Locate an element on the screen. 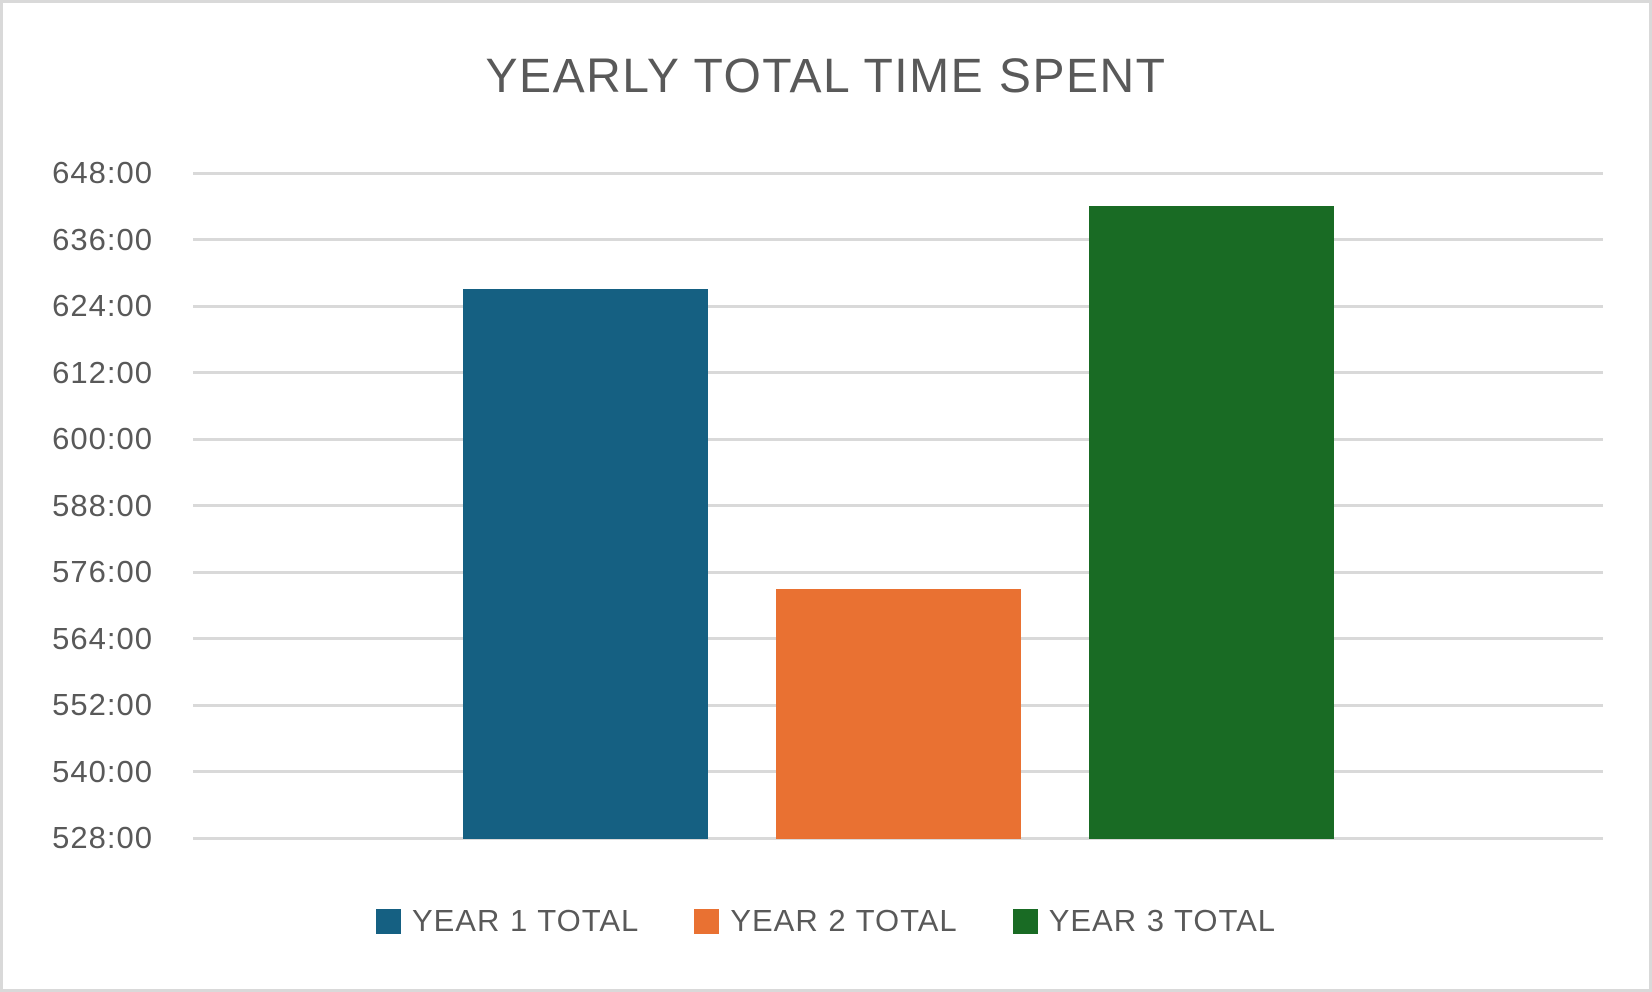 This screenshot has height=992, width=1652. legend-item-year-1: YEAR 1 TOTAL is located at coordinates (507, 921).